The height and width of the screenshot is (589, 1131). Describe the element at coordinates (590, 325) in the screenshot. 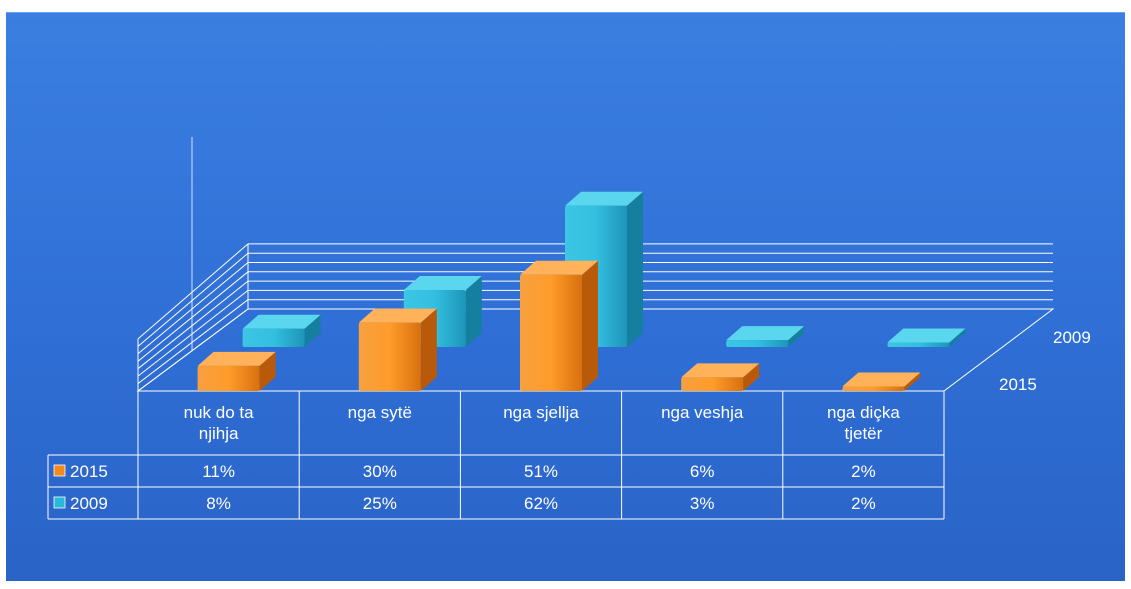

I see `bar-2015-2-side` at that location.